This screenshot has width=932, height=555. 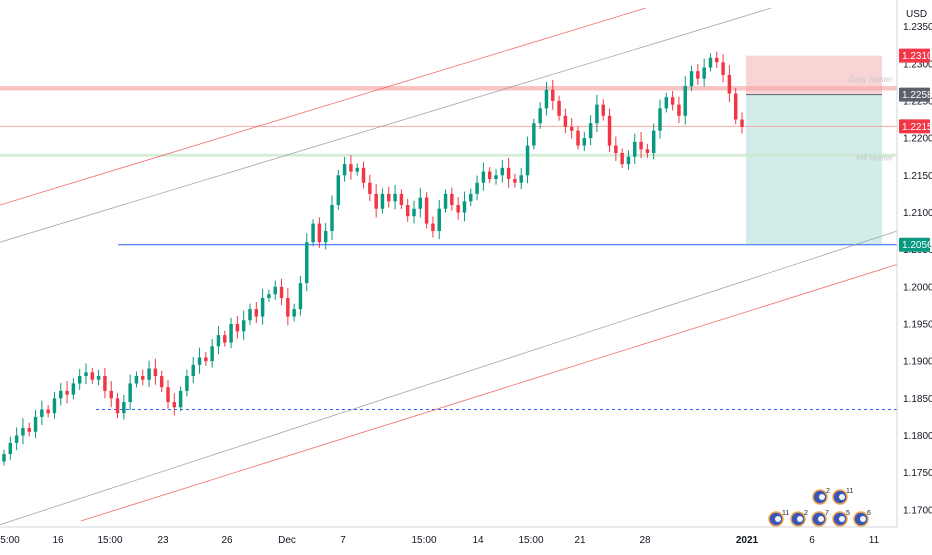 What do you see at coordinates (862, 518) in the screenshot?
I see `event-icon: 6` at bounding box center [862, 518].